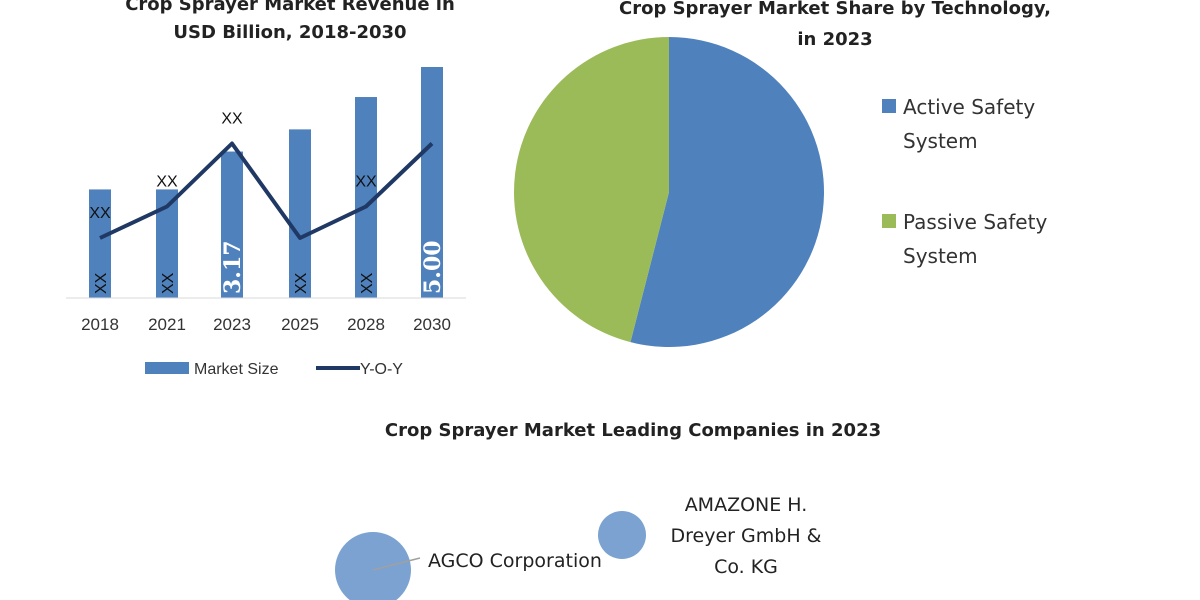 The image size is (1200, 600). Describe the element at coordinates (515, 561) in the screenshot. I see `label-agco: AGCO Corporation` at that location.